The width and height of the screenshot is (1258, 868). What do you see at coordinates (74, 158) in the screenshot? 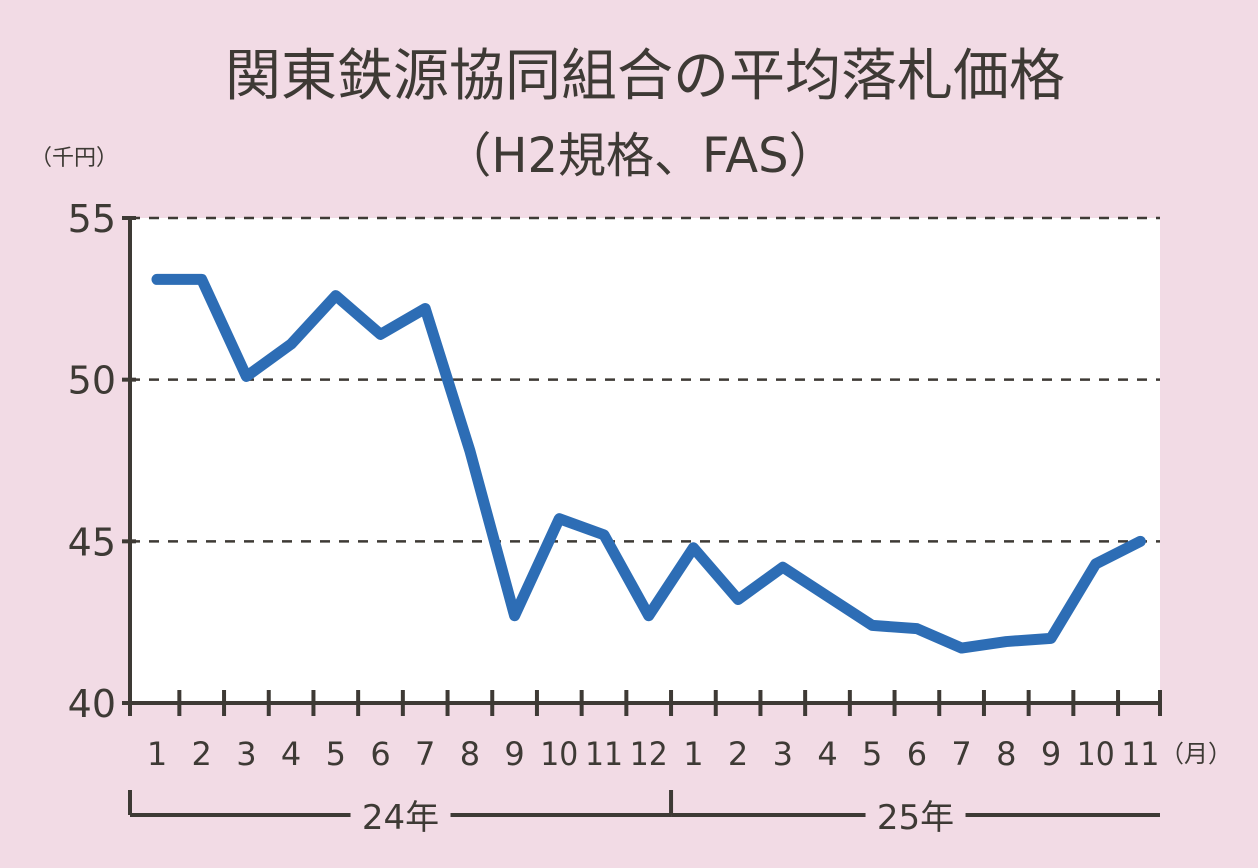
I see `y-axis-unit: （千円）` at bounding box center [74, 158].